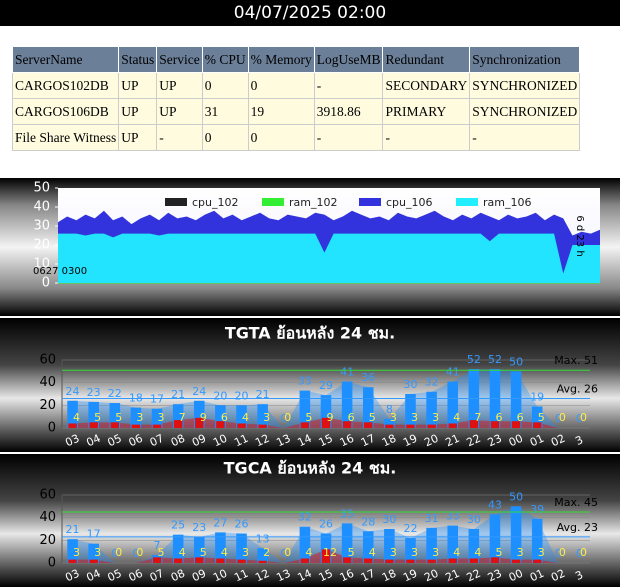  I want to click on value-label: 25, so click(178, 525).